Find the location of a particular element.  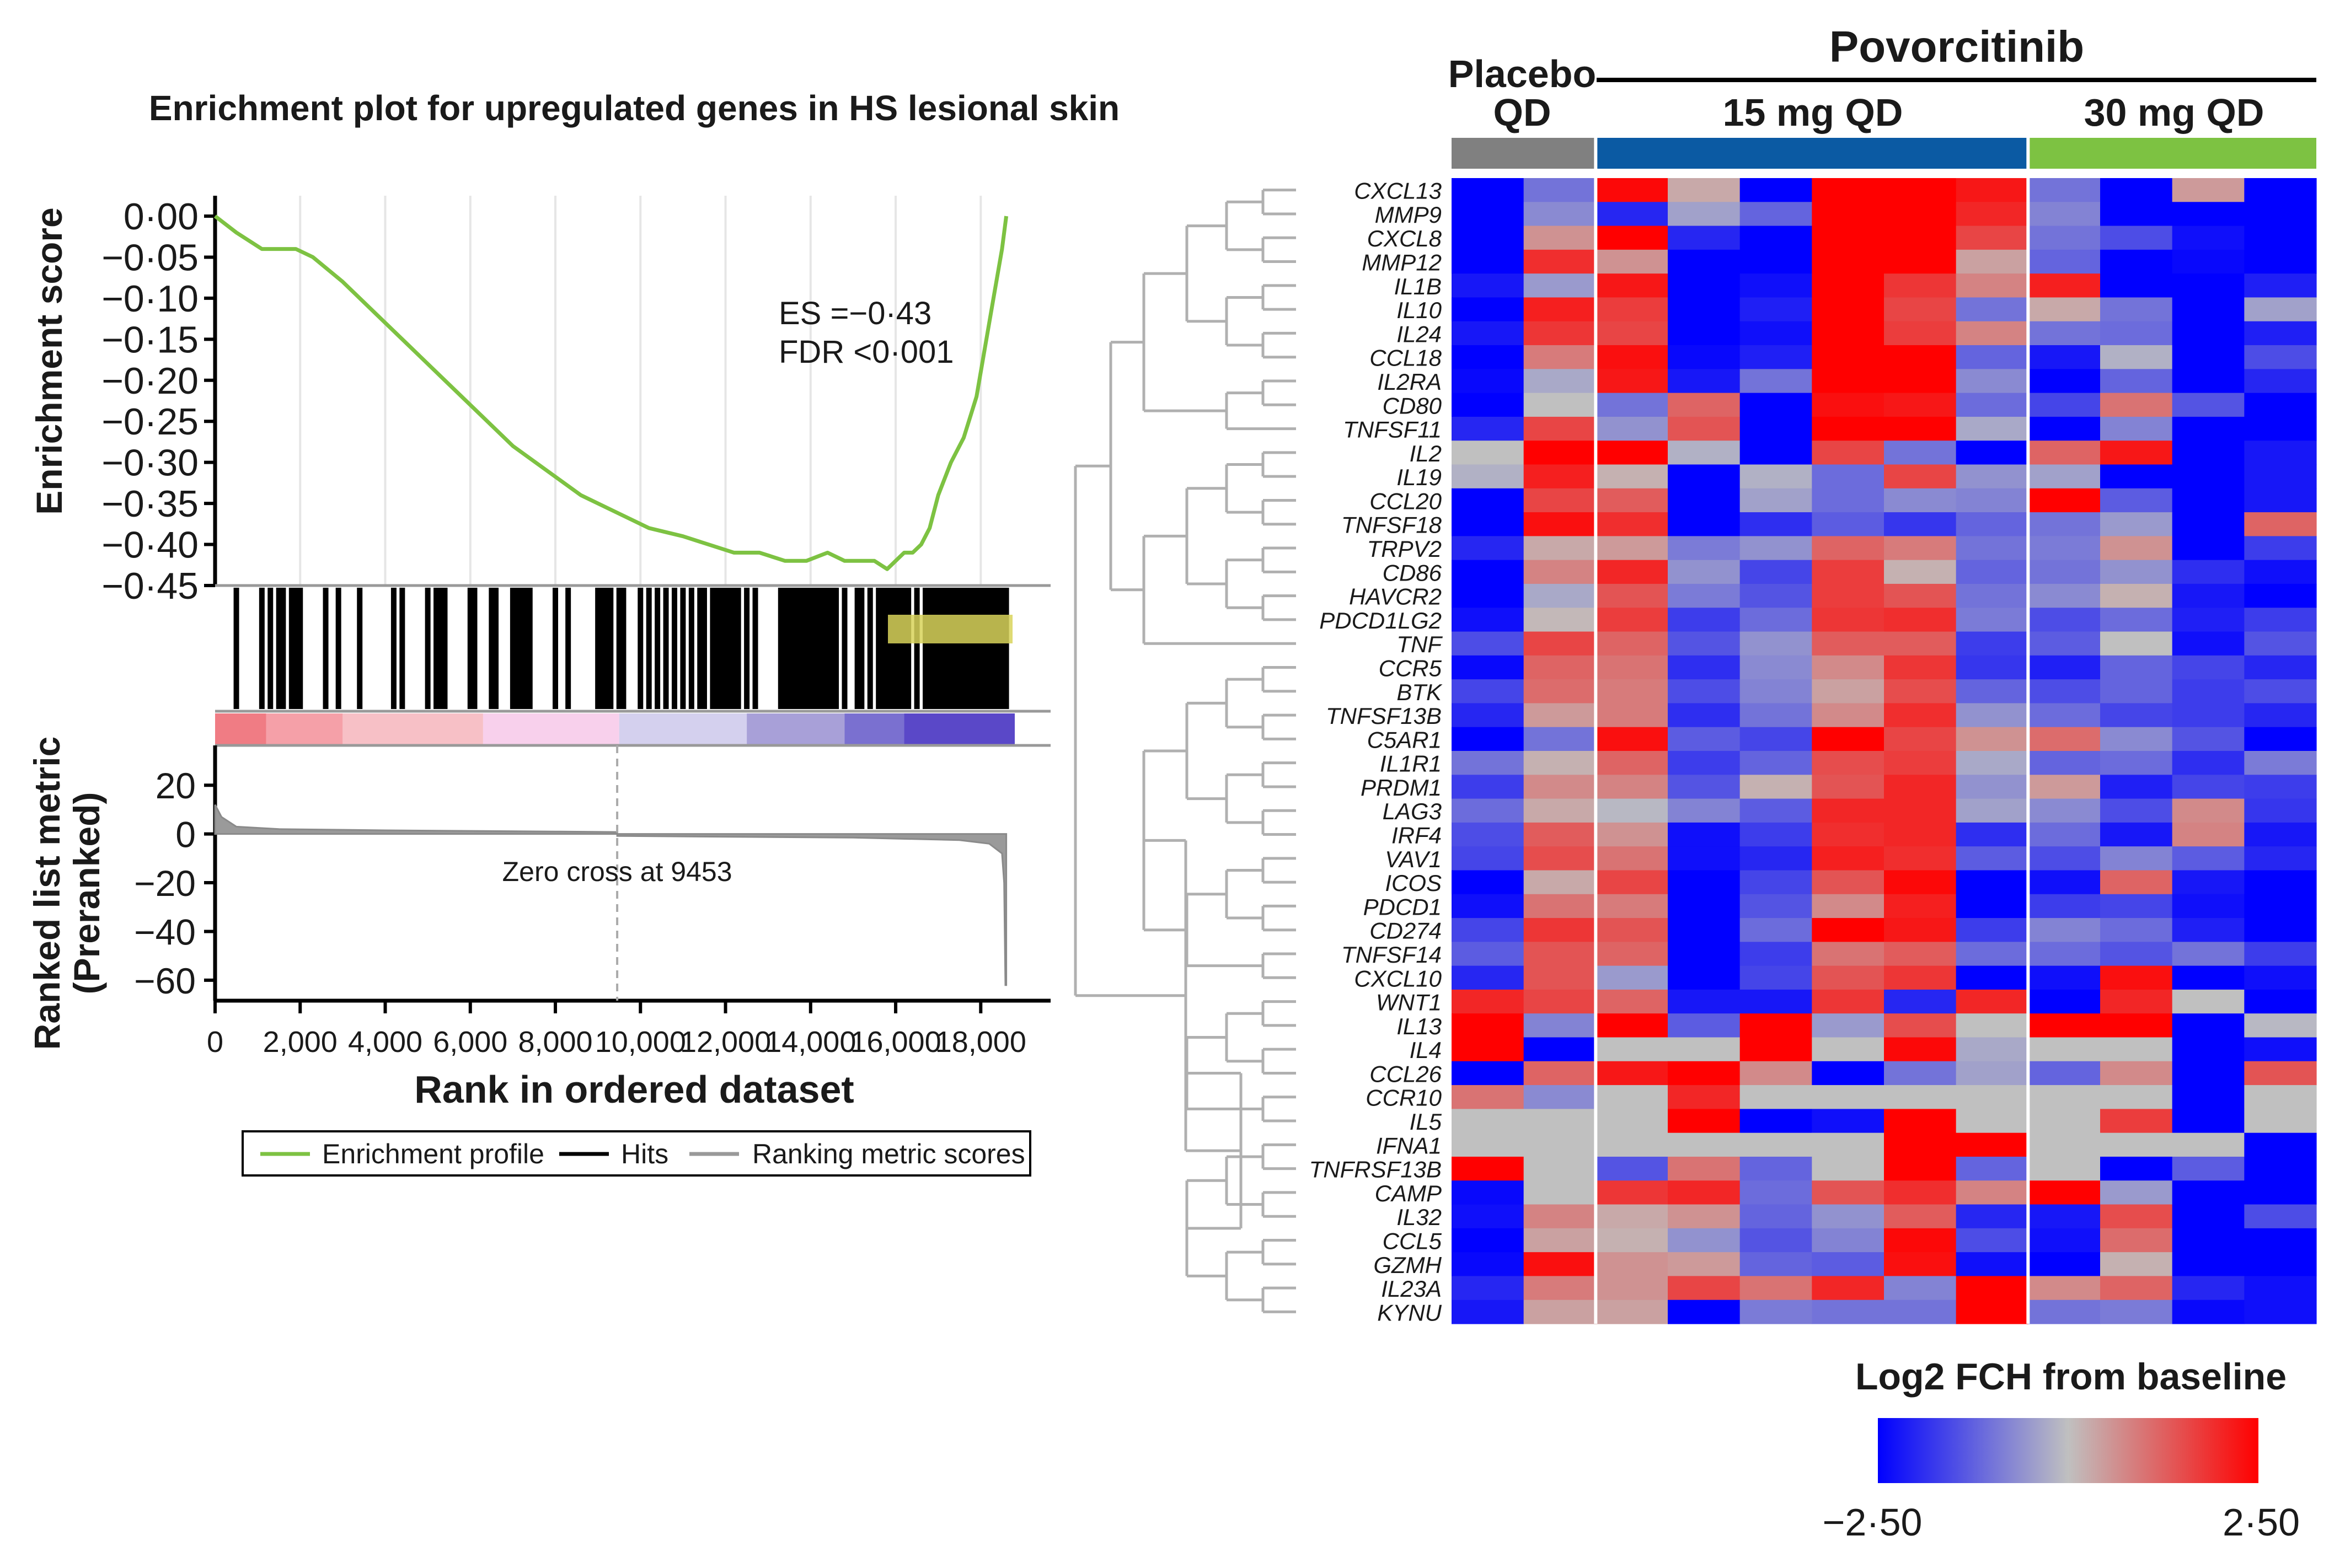

group-color-bar is located at coordinates (1812, 153).